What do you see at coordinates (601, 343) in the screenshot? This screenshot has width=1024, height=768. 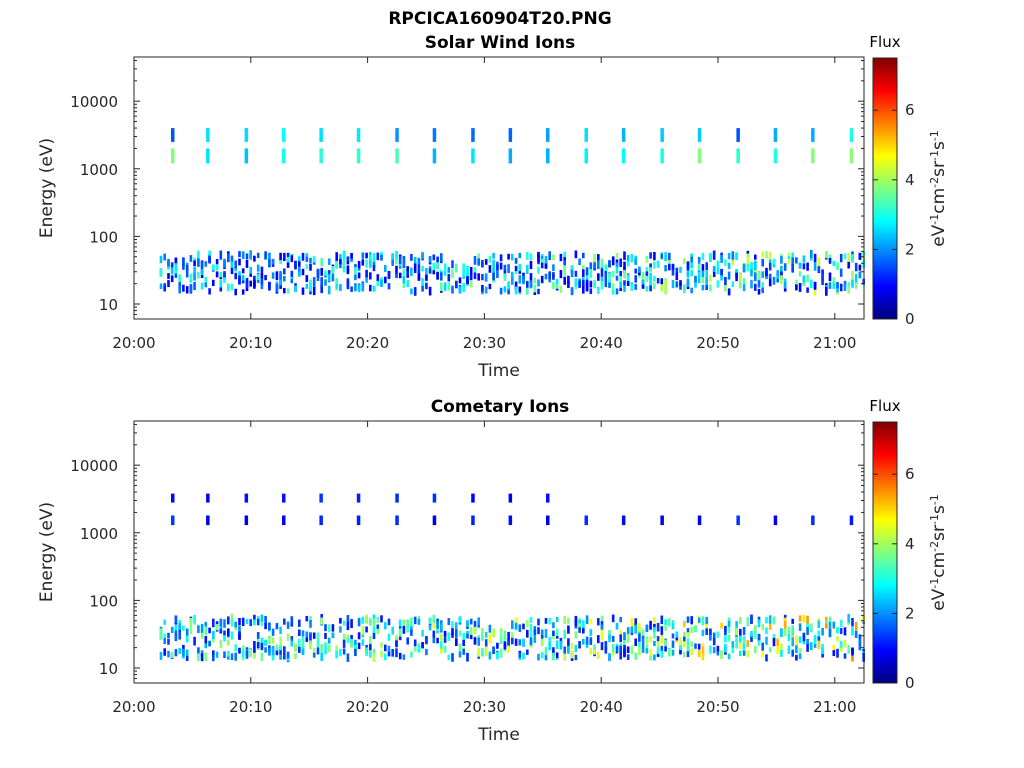 I see `x-tick-label: 20:40` at bounding box center [601, 343].